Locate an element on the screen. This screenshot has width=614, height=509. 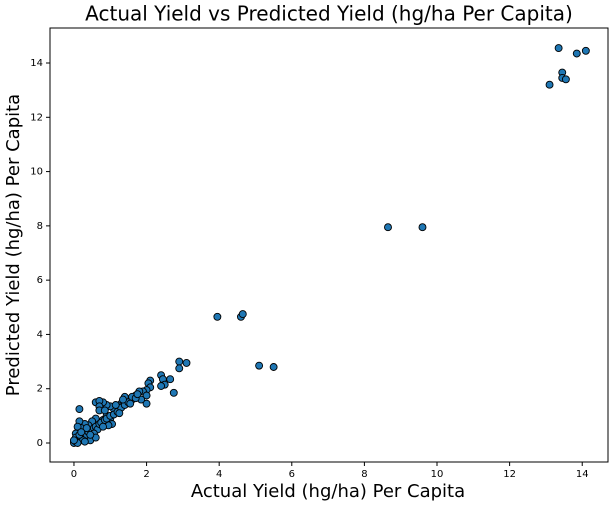
y-tick-label: 8 is located at coordinates (40, 226).